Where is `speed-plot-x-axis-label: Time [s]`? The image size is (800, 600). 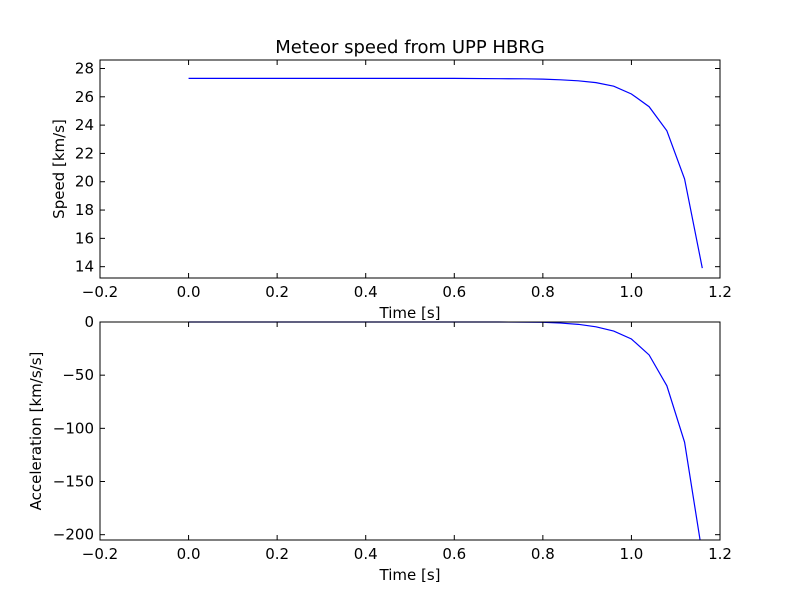 speed-plot-x-axis-label: Time [s] is located at coordinates (410, 313).